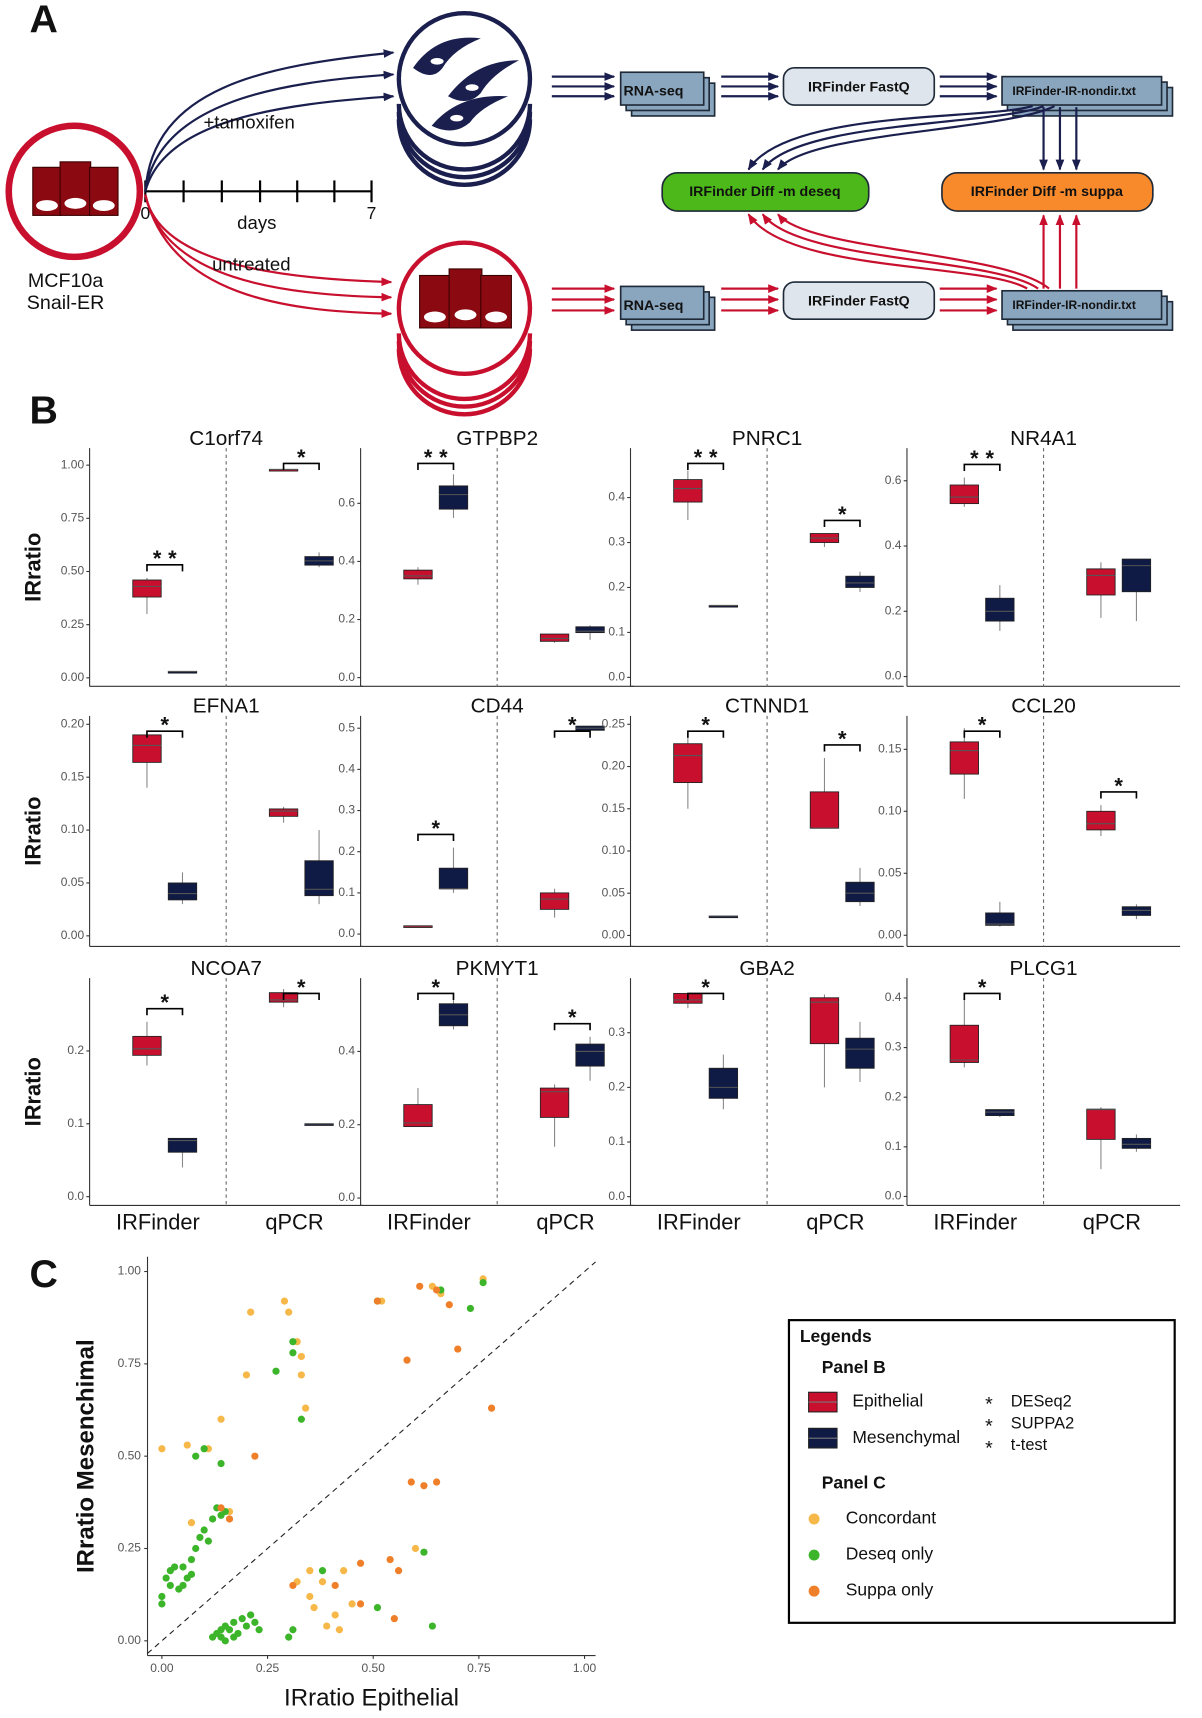  Describe the element at coordinates (887, 1401) in the screenshot. I see `legend-label: Epithelial` at that location.